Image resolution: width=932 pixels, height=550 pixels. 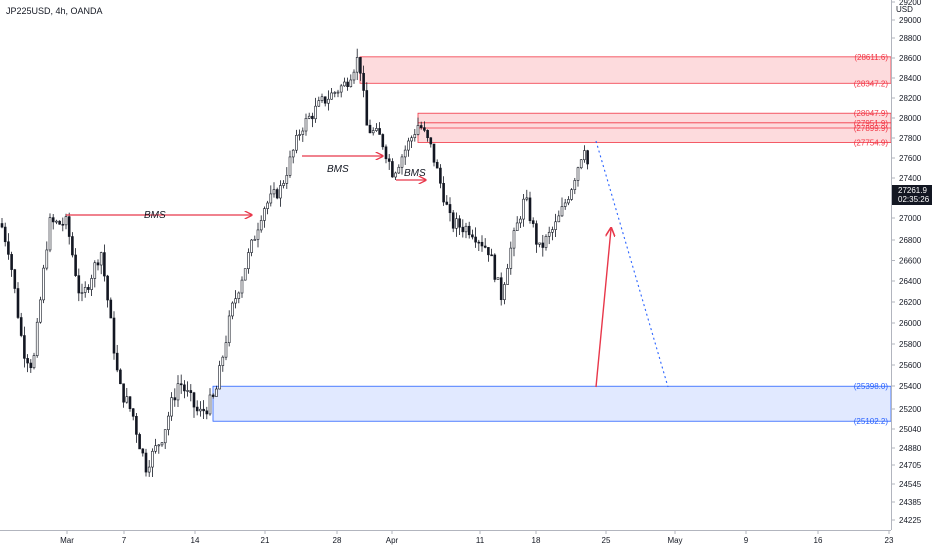 I want to click on time-tick-label: 9, so click(x=746, y=540).